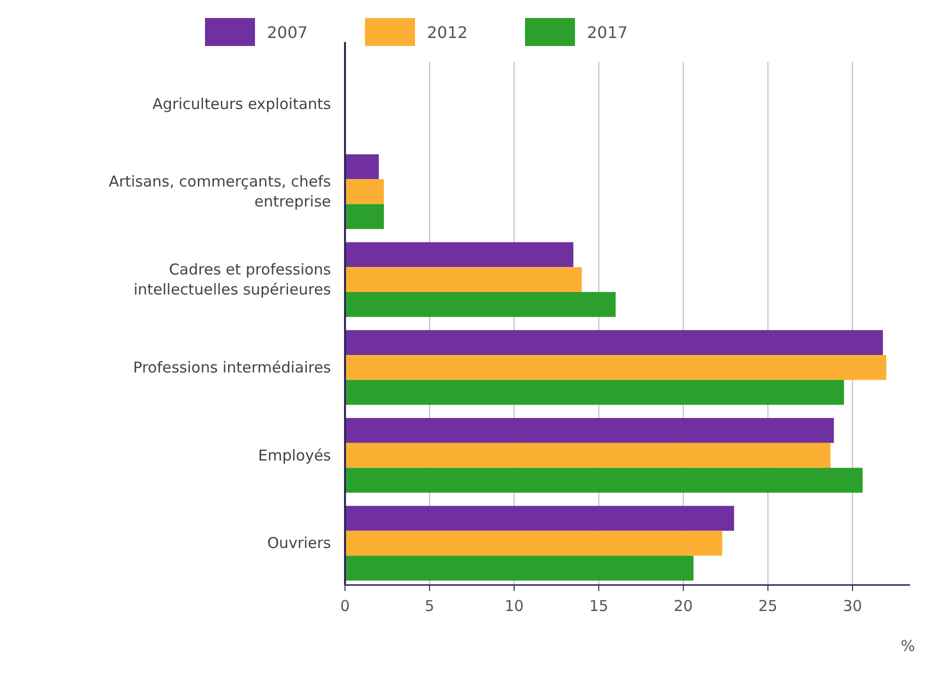 This screenshot has height=673, width=935. What do you see at coordinates (768, 606) in the screenshot?
I see `x-tick-label: 25` at bounding box center [768, 606].